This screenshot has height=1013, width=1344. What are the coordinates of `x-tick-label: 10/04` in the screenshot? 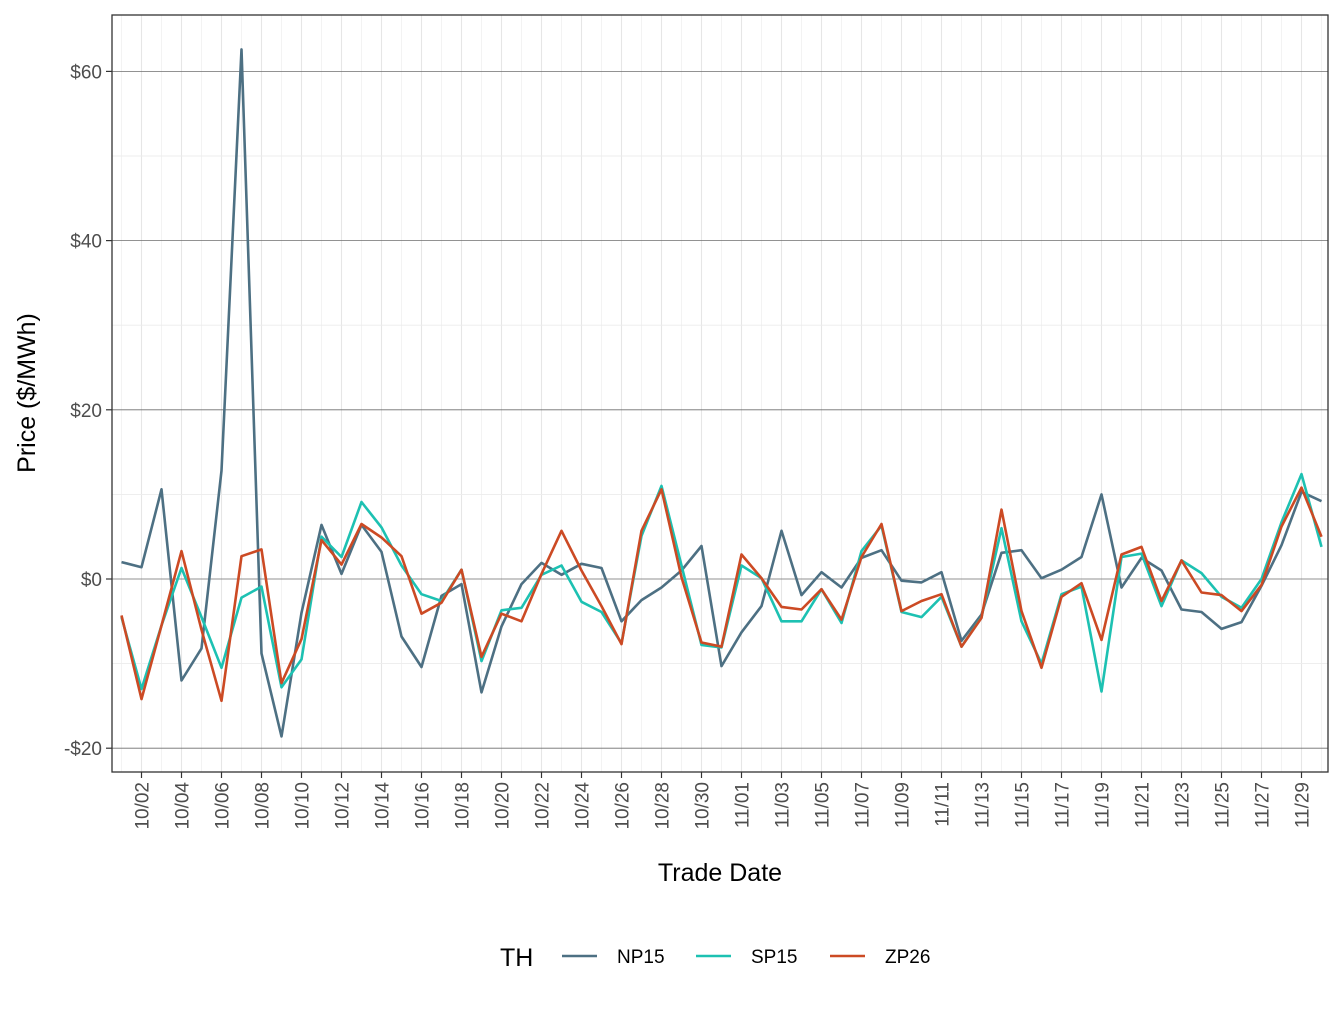 It's located at (183, 806).